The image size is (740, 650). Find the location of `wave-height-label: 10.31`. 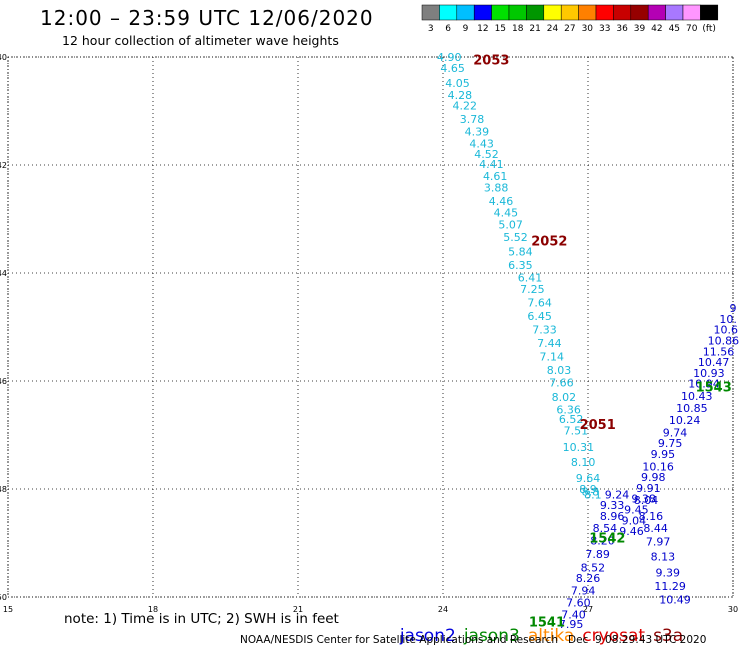

wave-height-label: 10.31 is located at coordinates (579, 447).